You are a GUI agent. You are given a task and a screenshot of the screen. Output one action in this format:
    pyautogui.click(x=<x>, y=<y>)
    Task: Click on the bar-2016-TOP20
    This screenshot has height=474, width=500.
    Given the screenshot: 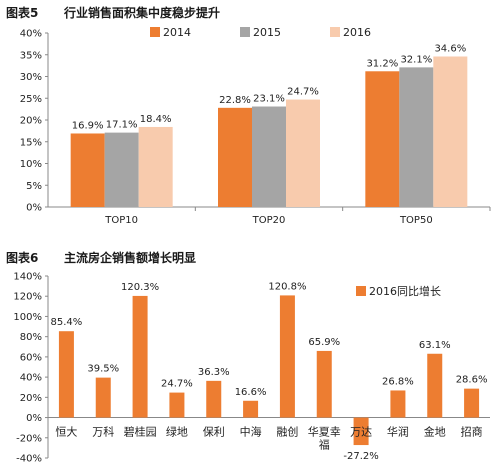 What is the action you would take?
    pyautogui.click(x=303, y=153)
    